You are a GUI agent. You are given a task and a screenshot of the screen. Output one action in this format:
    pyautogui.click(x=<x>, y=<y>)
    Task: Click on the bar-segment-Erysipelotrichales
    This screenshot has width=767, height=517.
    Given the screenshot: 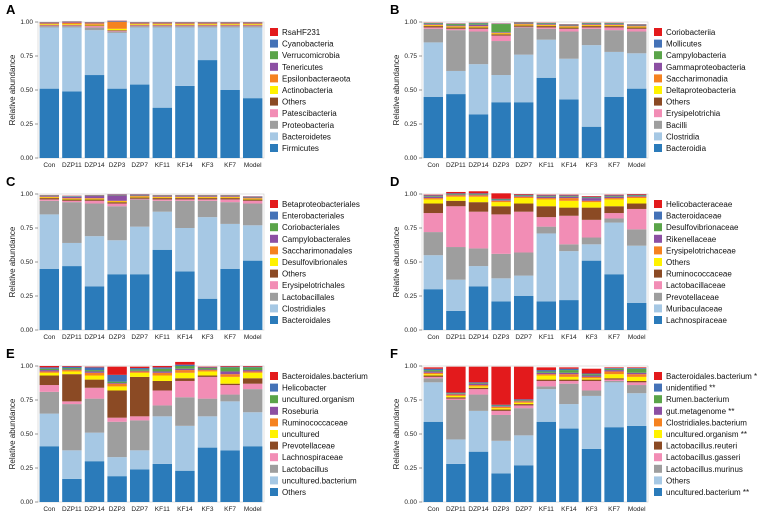 What is the action you would take?
    pyautogui.click(x=252, y=202)
    